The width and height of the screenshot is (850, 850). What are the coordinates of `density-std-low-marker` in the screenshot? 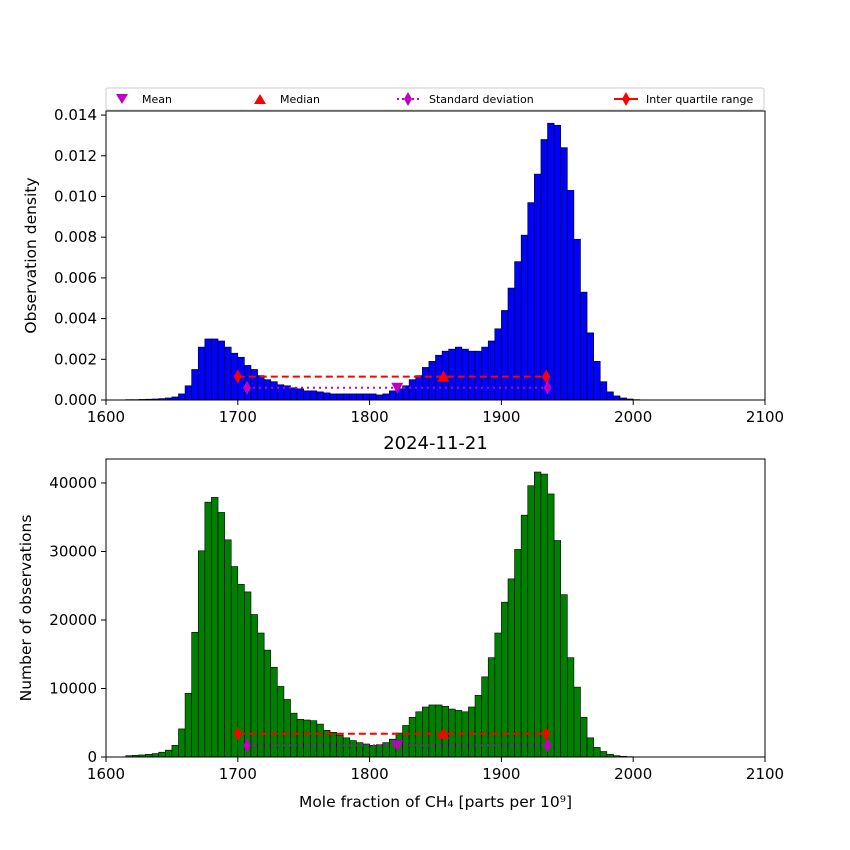 It's located at (247, 387).